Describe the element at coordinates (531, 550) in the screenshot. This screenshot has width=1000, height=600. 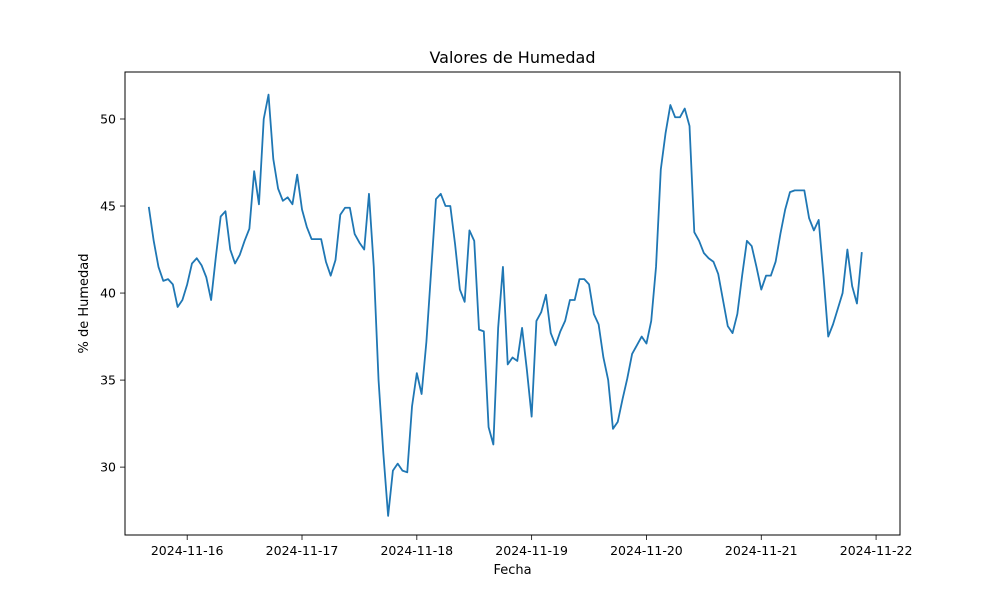
I see `x-tick-label: 2024-11-19` at that location.